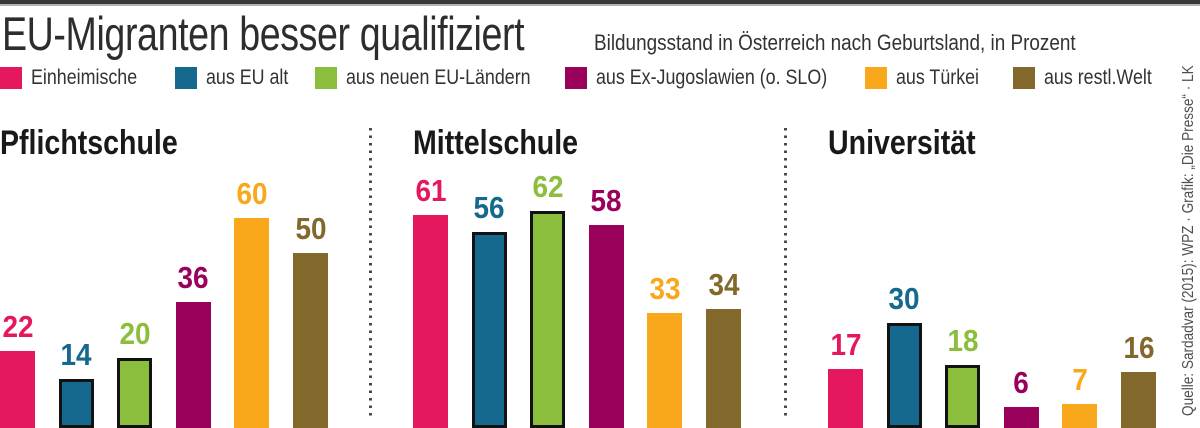 The height and width of the screenshot is (428, 1200). I want to click on bar-value: 61, so click(430, 190).